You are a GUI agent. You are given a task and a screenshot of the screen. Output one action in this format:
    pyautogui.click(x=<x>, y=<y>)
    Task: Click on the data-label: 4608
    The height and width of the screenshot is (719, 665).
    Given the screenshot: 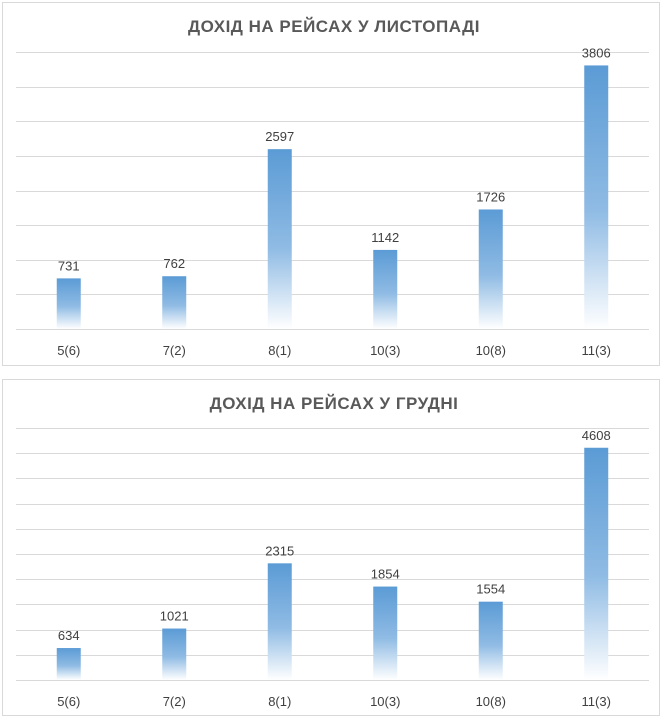 What is the action you would take?
    pyautogui.click(x=596, y=435)
    